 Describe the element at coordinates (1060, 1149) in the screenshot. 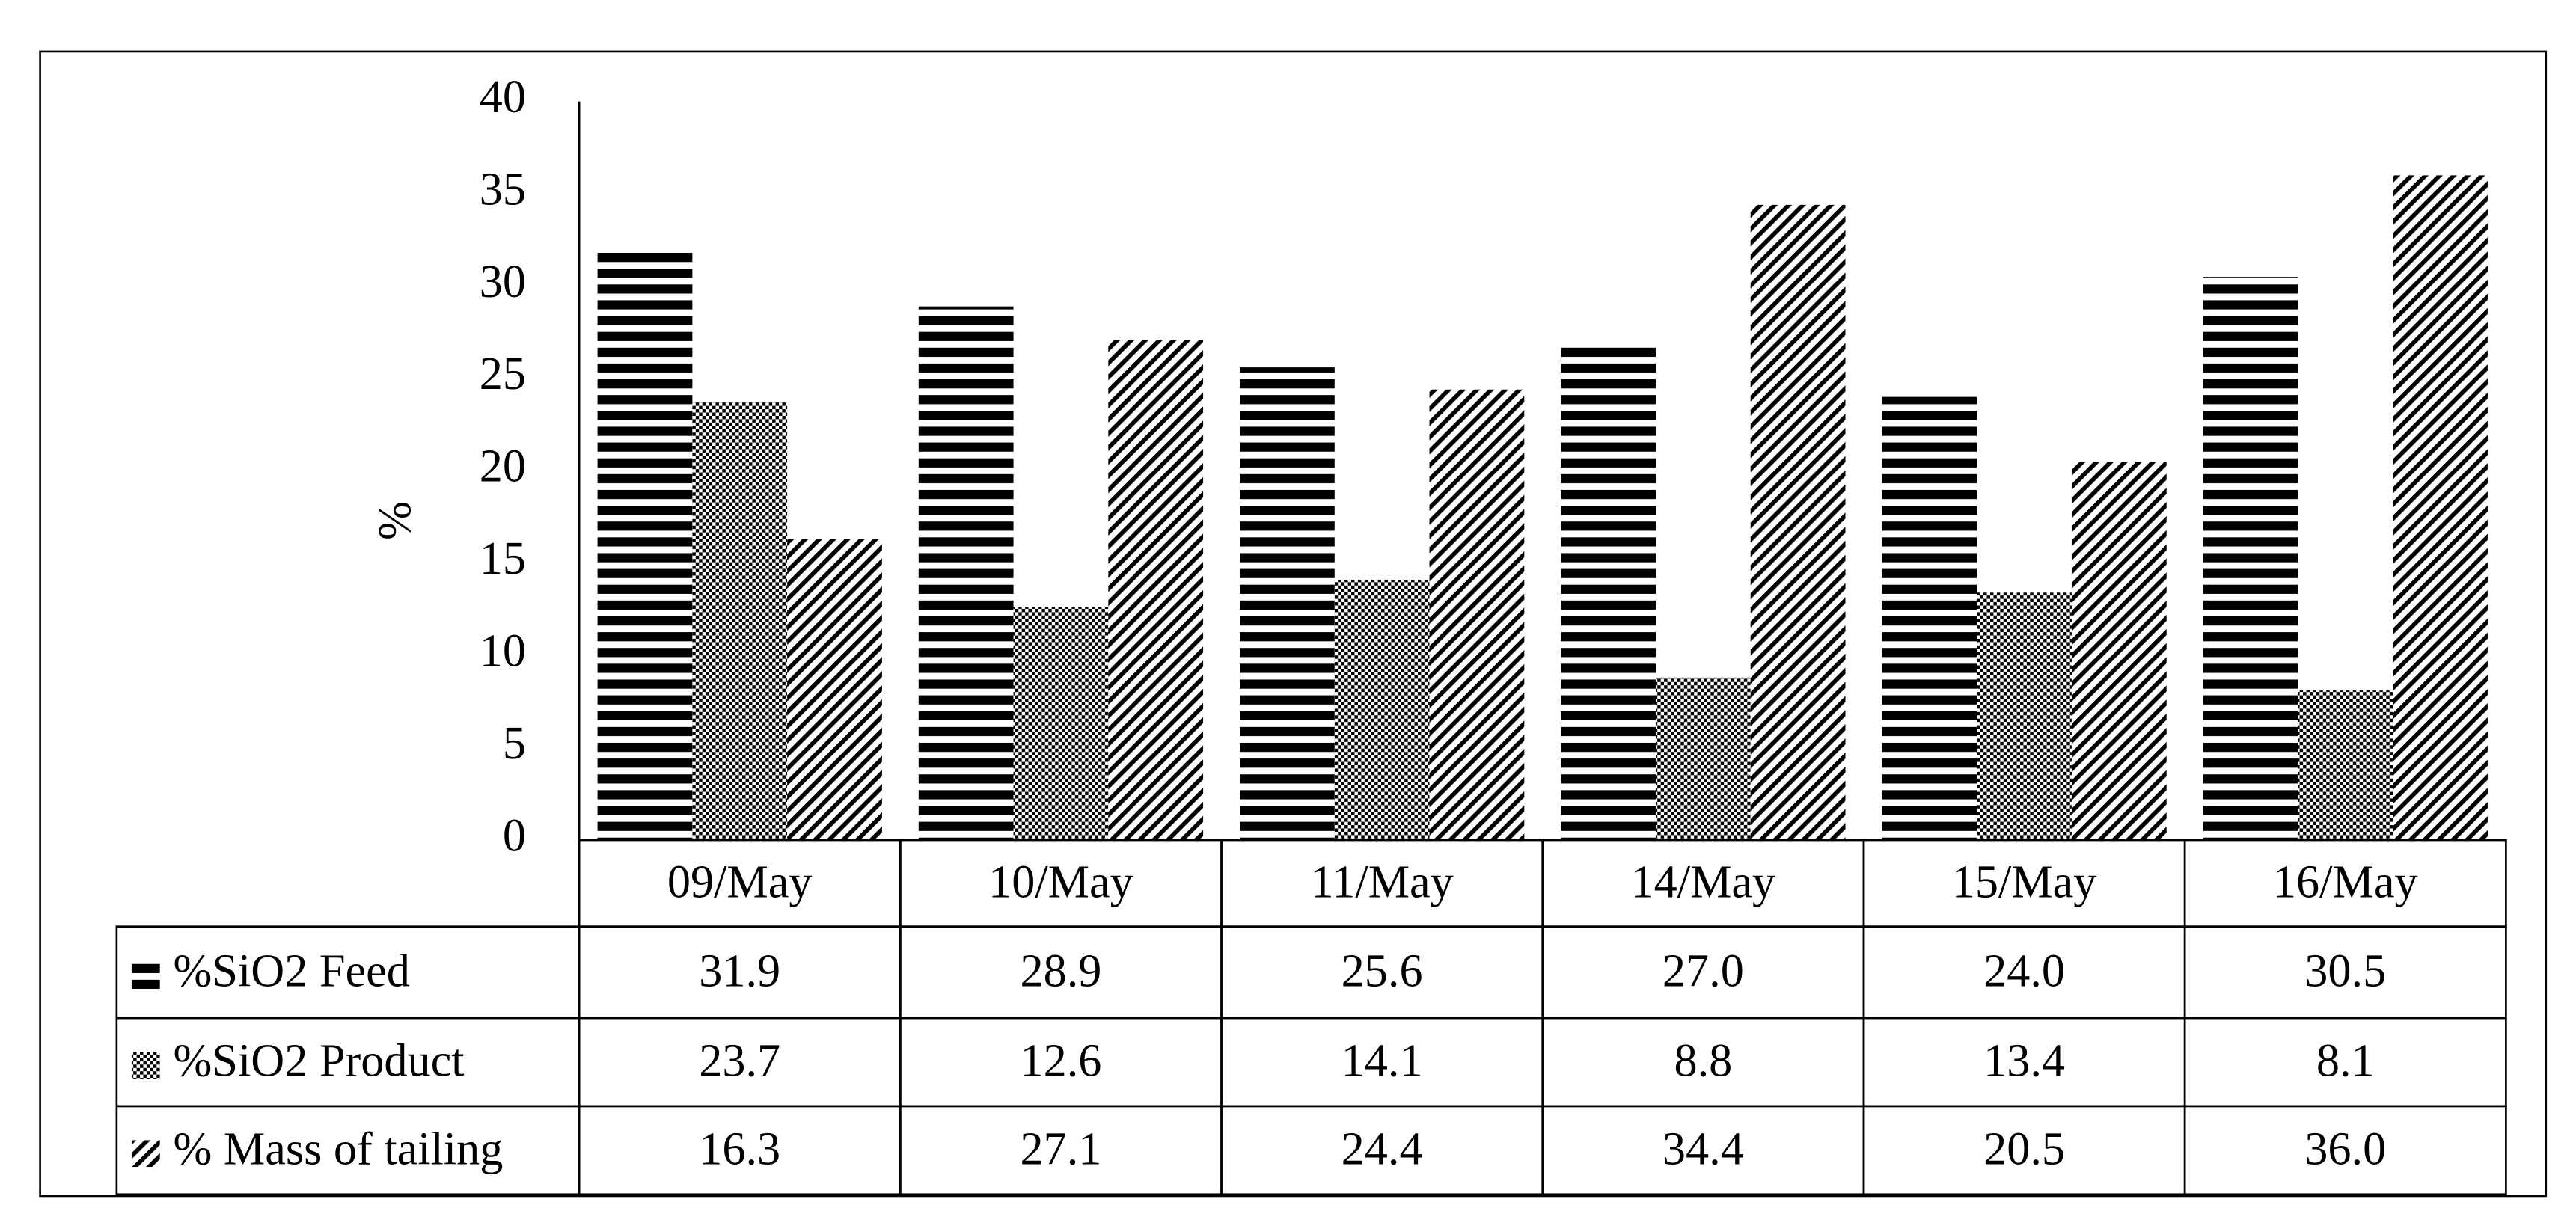

I see `value-label: 27.1` at that location.